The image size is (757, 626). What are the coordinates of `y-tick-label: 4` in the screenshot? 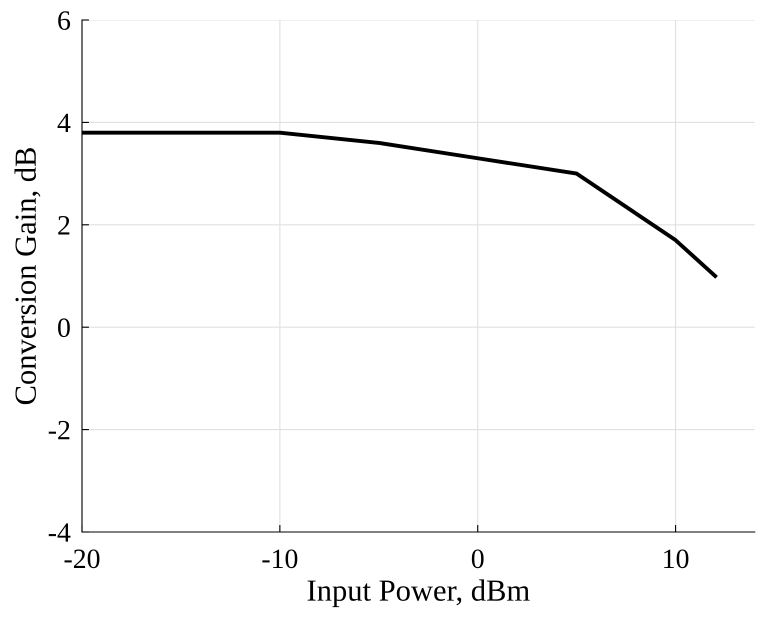 It's located at (64, 123).